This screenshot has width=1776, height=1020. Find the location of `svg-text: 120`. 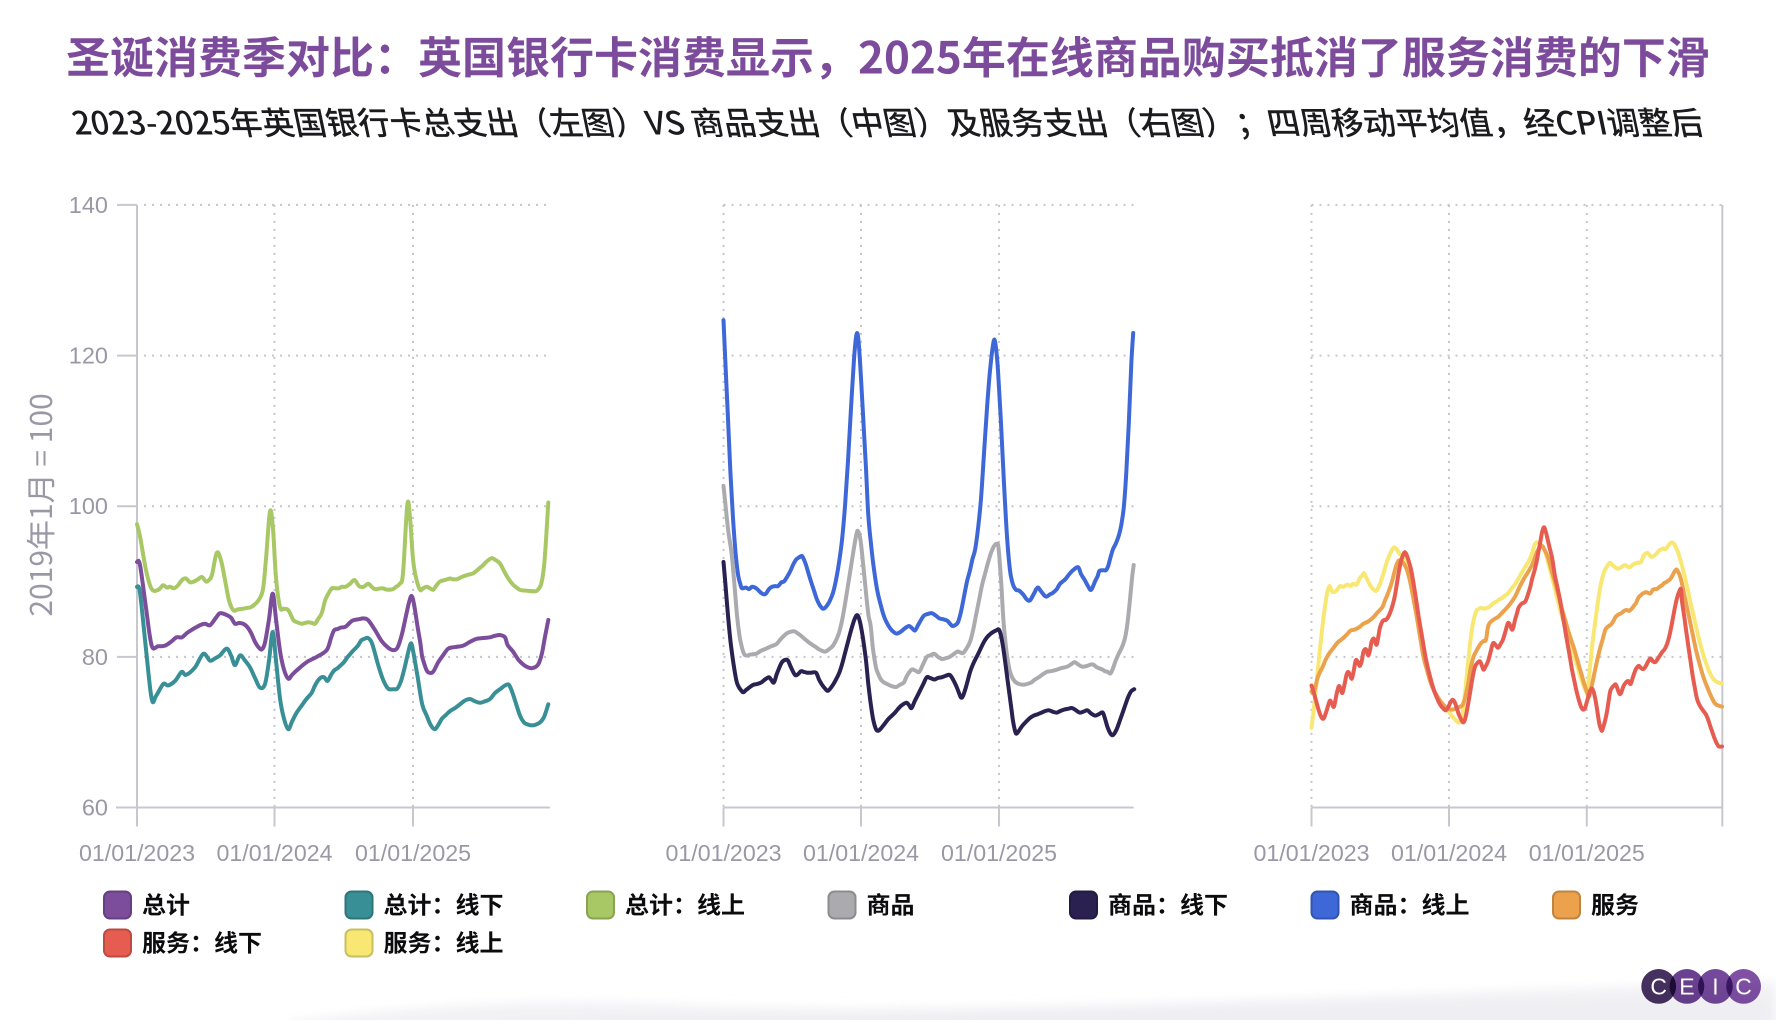

svg-text: 120 is located at coordinates (88, 356).